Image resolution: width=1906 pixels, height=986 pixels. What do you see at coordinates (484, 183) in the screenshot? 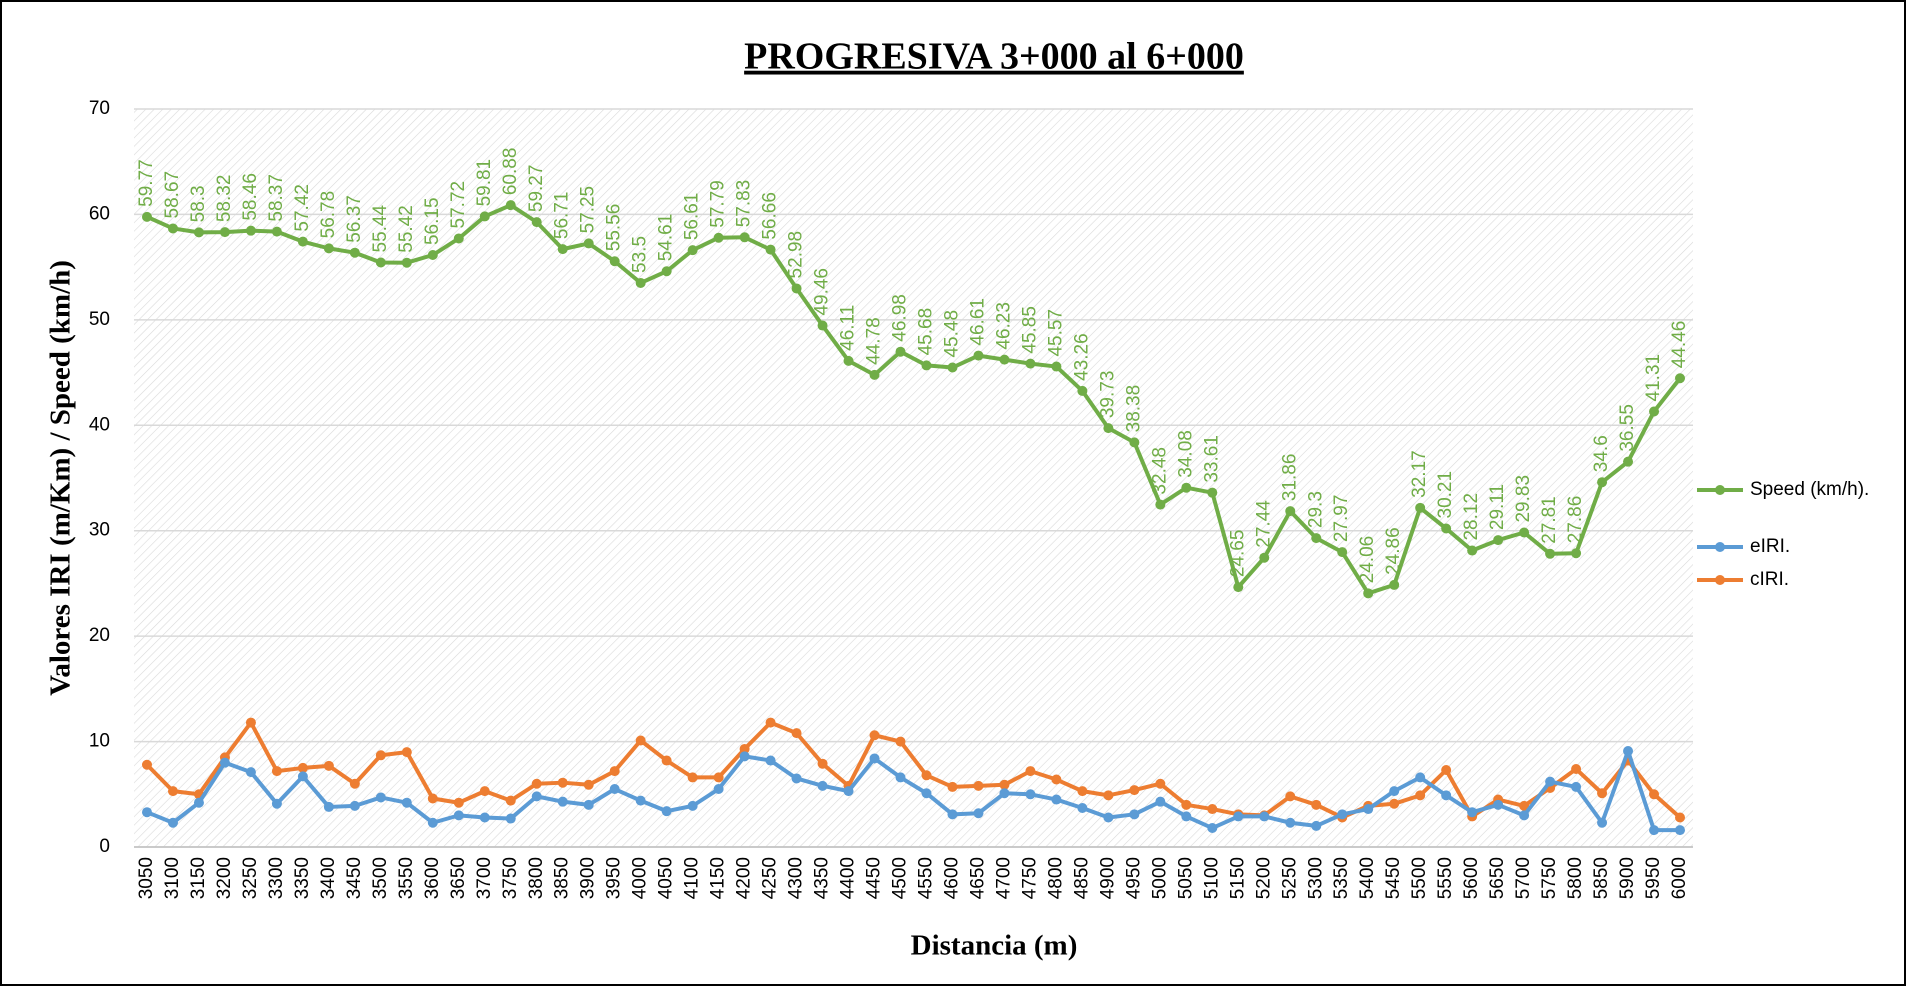
I see `data-label: 59.81` at bounding box center [484, 183].